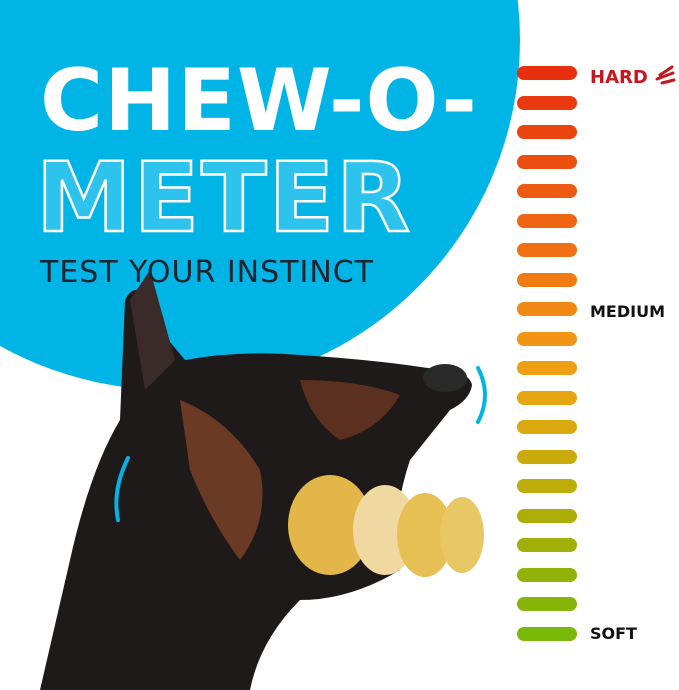  Describe the element at coordinates (207, 272) in the screenshot. I see `tagline: TEST YOUR INSTINCT` at that location.